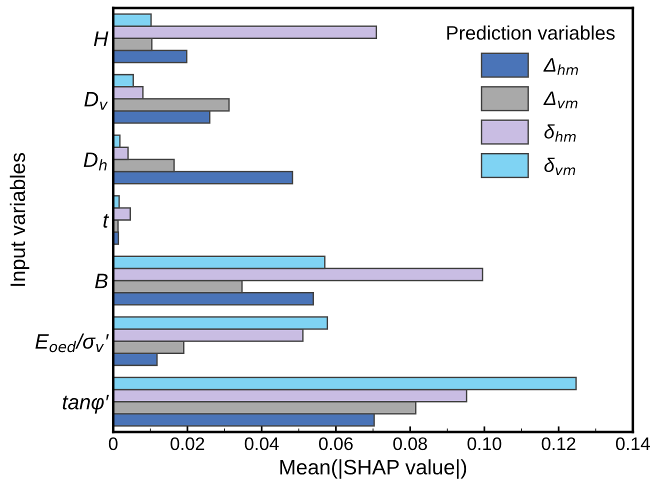 The image size is (662, 500). What do you see at coordinates (95, 161) in the screenshot?
I see `y-tick-label: D$_{h}$` at bounding box center [95, 161].